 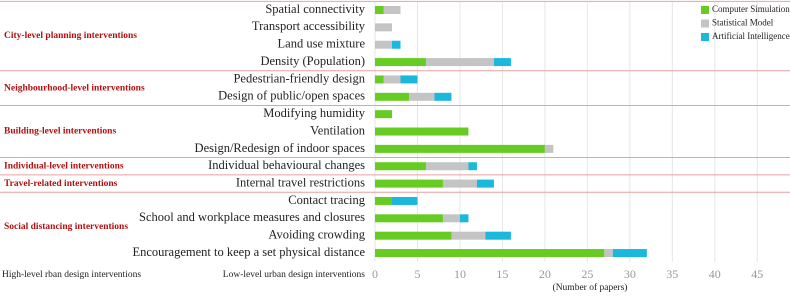 What do you see at coordinates (672, 274) in the screenshot?
I see `x-tick-label: 35` at bounding box center [672, 274].